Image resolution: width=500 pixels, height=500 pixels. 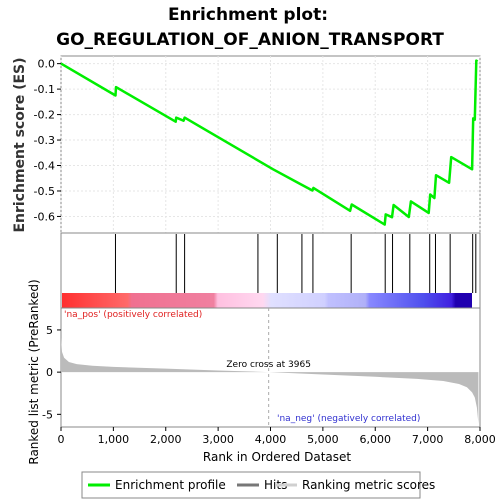 What do you see at coordinates (218, 439) in the screenshot?
I see `x-tick-label: 3,000` at bounding box center [218, 439].